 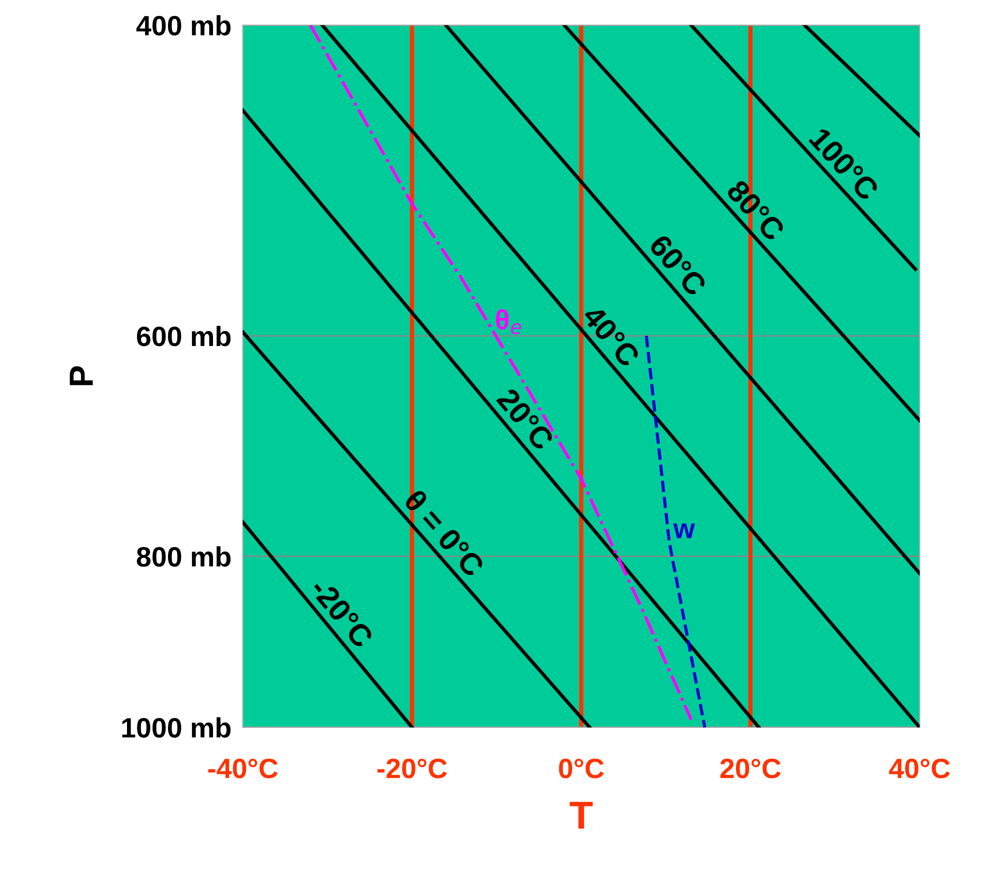 What do you see at coordinates (581, 815) in the screenshot?
I see `x-axis-title: T` at bounding box center [581, 815].